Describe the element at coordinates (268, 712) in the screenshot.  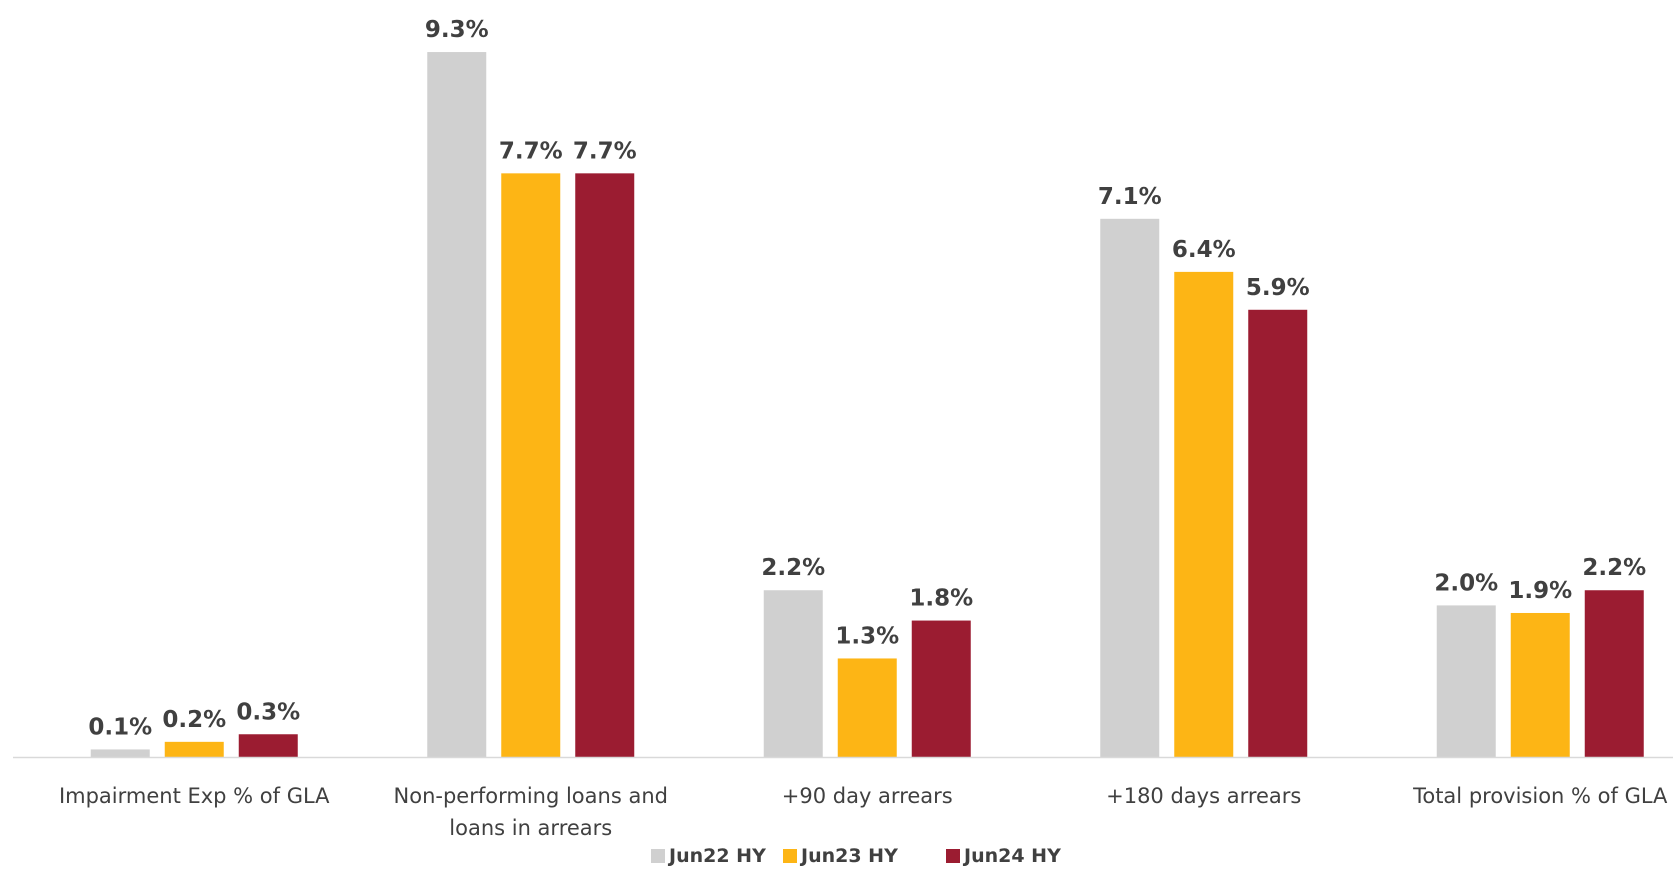
I see `data-label: 0.3%` at that location.